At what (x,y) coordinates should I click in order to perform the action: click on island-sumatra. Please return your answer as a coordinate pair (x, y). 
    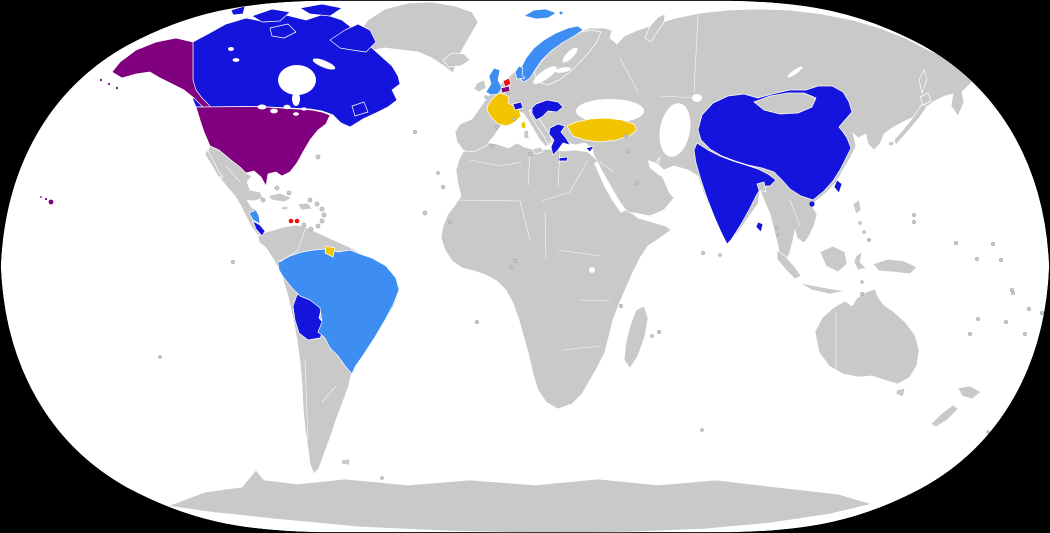
    Looking at the image, I should click on (789, 264).